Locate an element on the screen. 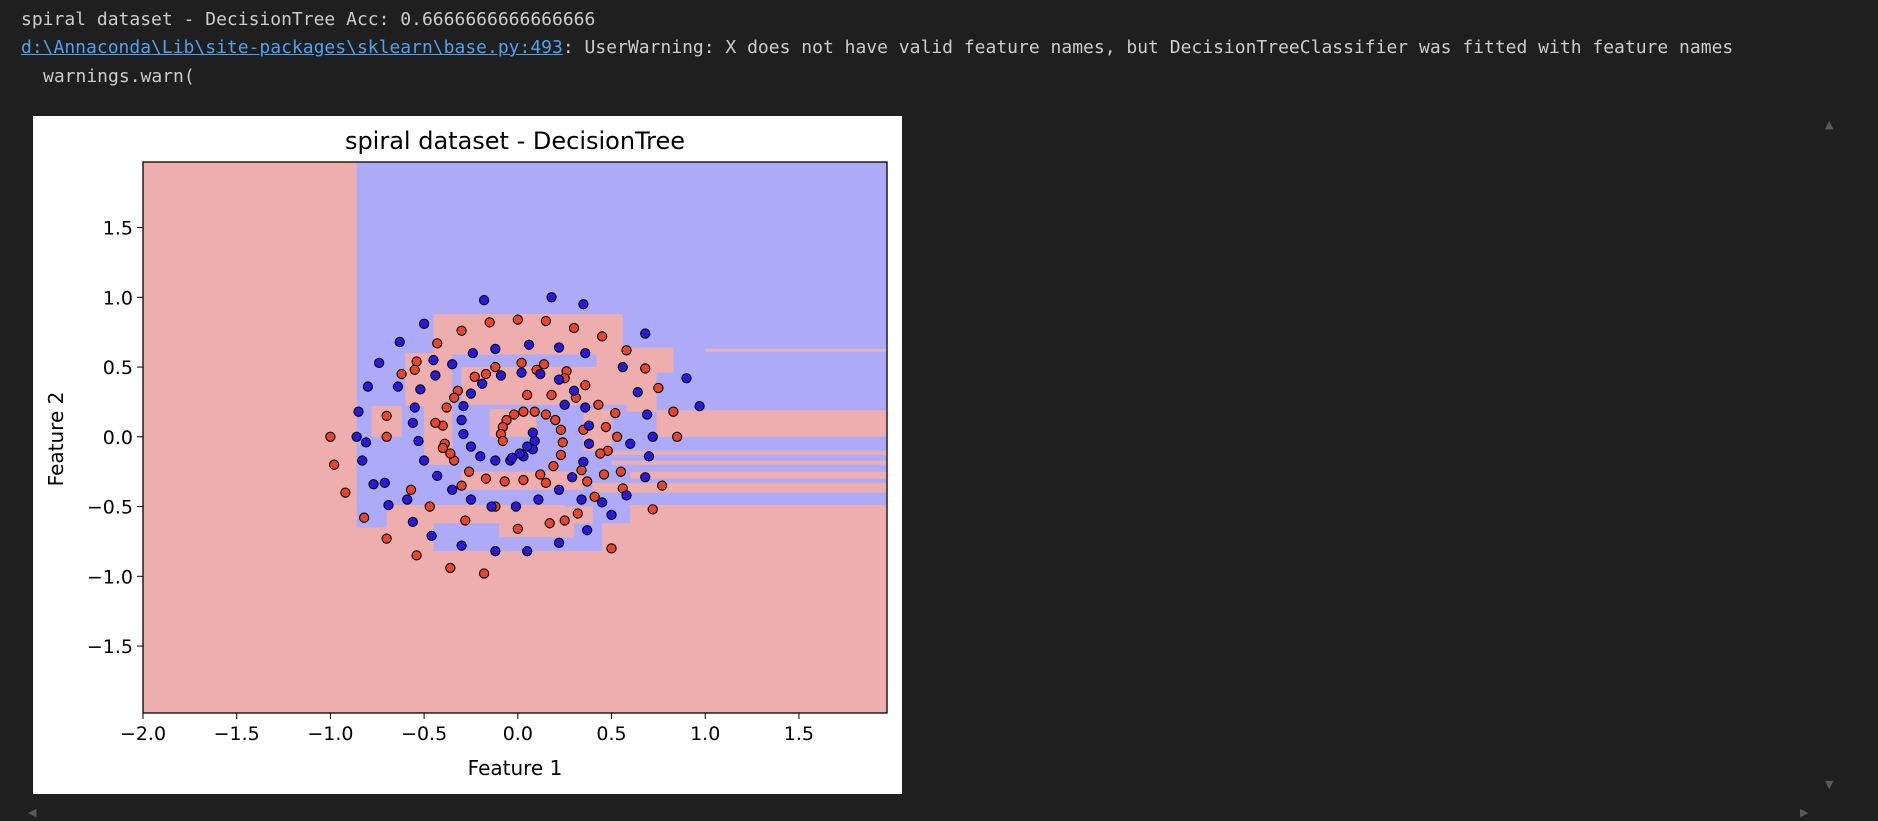 Image resolution: width=1878 pixels, height=821 pixels. x-tick-label: −0.5 is located at coordinates (424, 734).